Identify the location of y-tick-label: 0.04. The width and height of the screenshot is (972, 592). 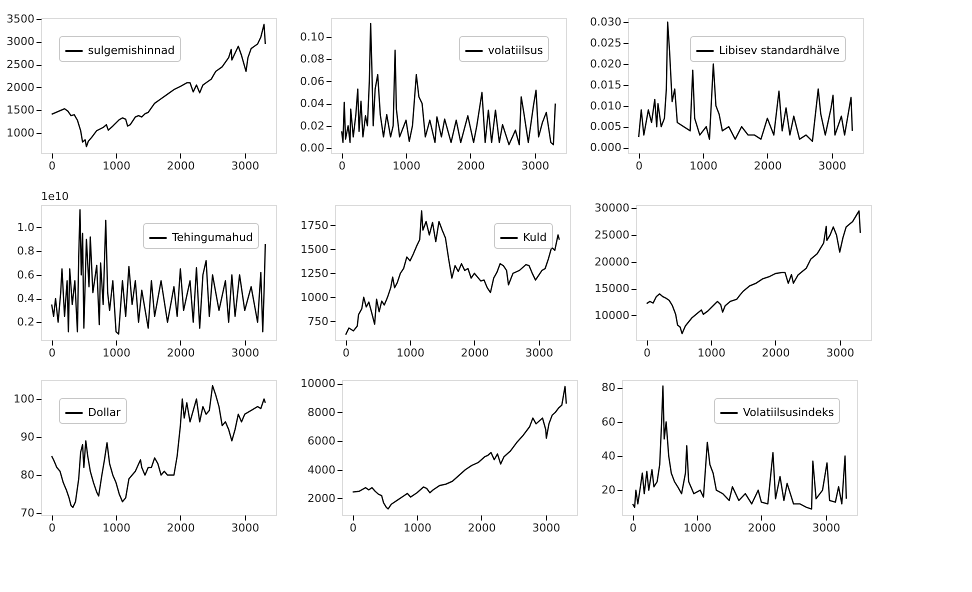
(312, 103).